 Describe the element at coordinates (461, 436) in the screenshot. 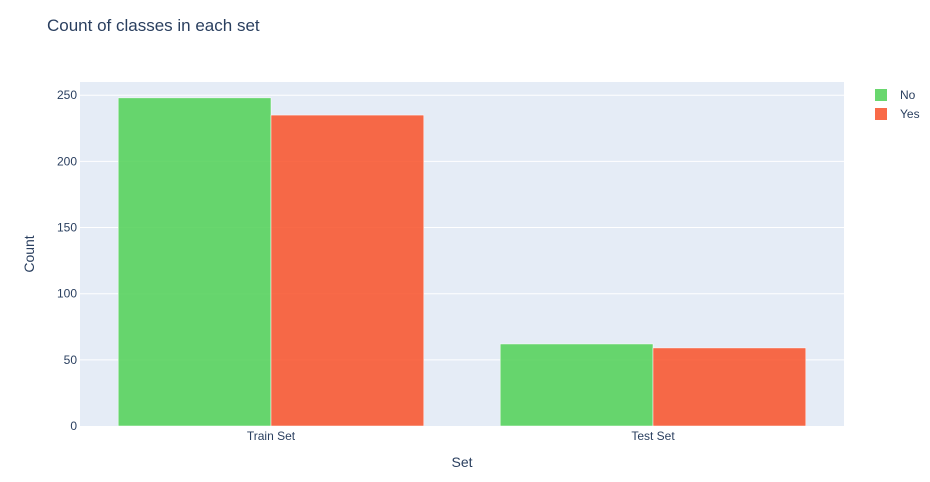

I see `x-axis-ticks: Train Set Test Set` at that location.